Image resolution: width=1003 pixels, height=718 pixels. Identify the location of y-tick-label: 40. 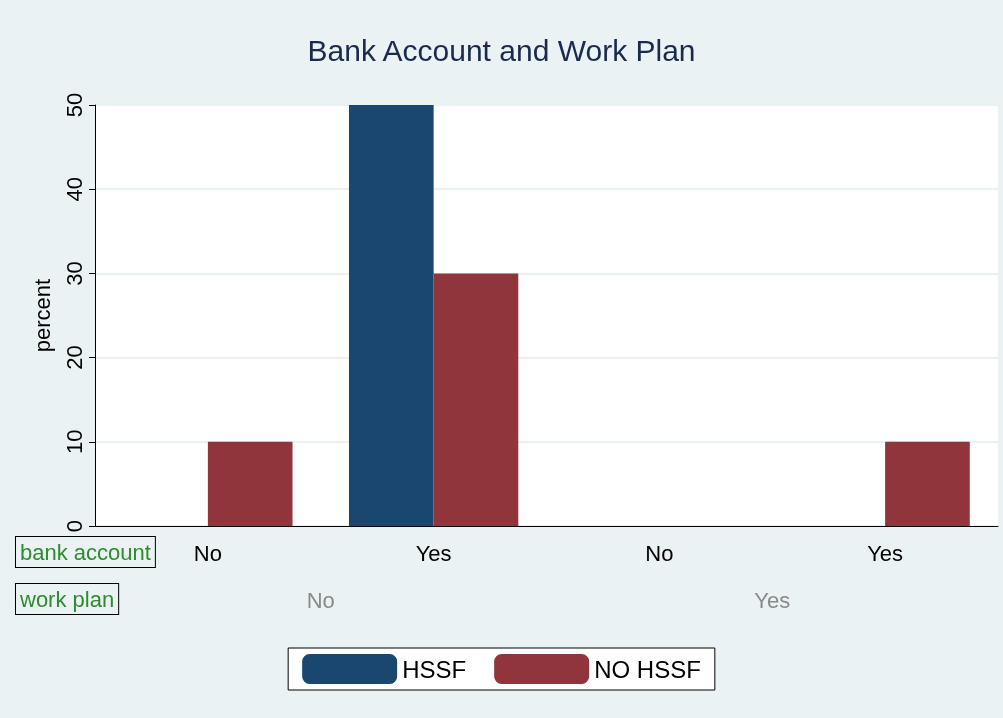
(74, 189).